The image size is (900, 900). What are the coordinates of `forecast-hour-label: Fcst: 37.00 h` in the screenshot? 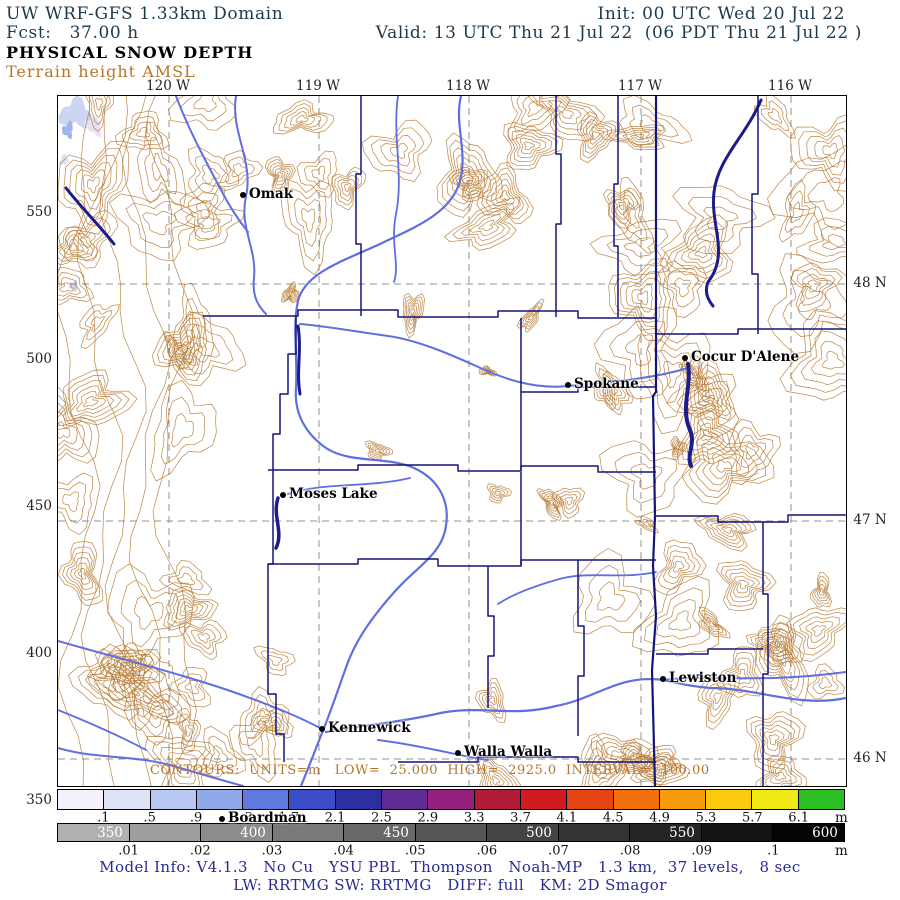 It's located at (72, 33).